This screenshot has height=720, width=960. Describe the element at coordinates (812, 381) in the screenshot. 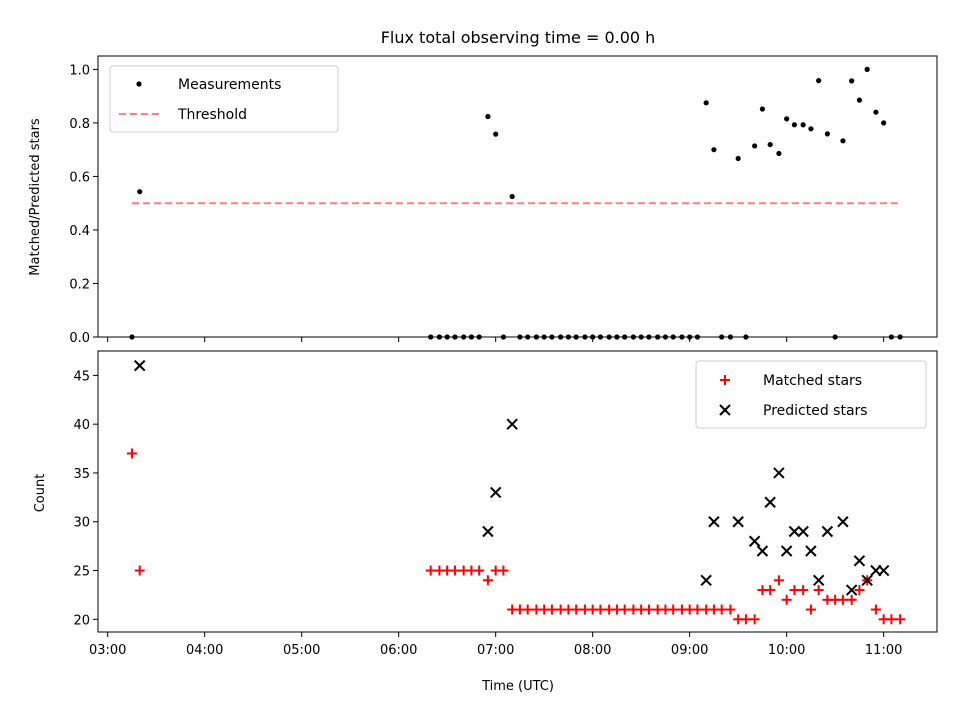

I see `legend-matched-label: Matched stars` at that location.